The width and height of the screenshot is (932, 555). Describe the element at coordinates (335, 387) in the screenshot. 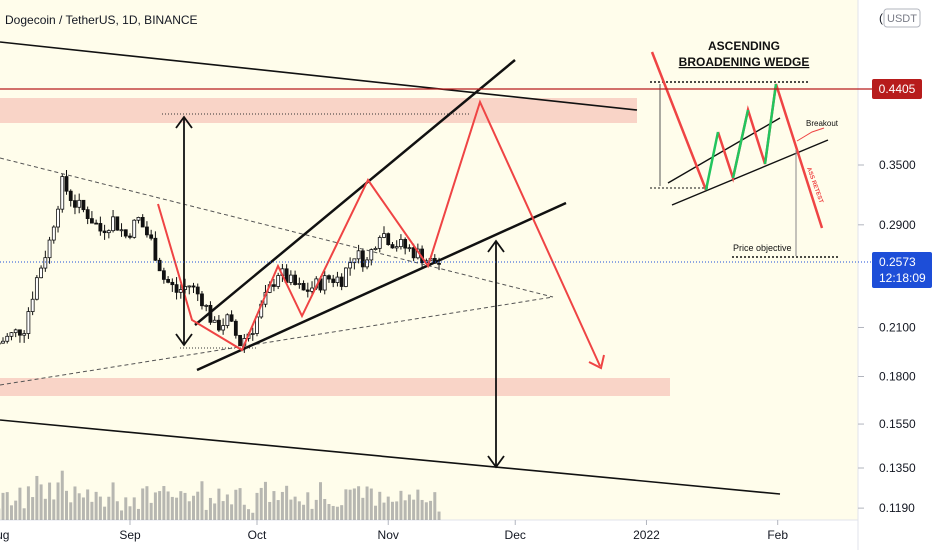

I see `support-zone` at that location.